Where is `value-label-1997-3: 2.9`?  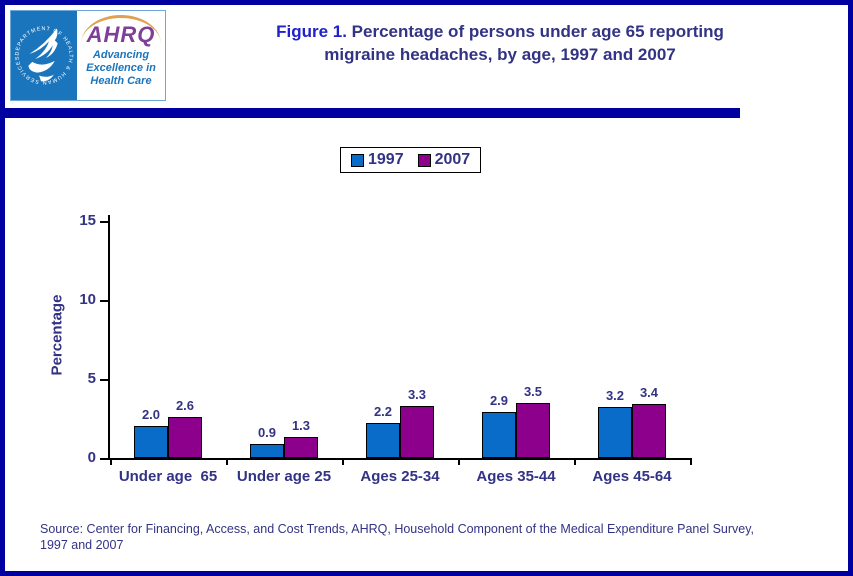 value-label-1997-3: 2.9 is located at coordinates (499, 400).